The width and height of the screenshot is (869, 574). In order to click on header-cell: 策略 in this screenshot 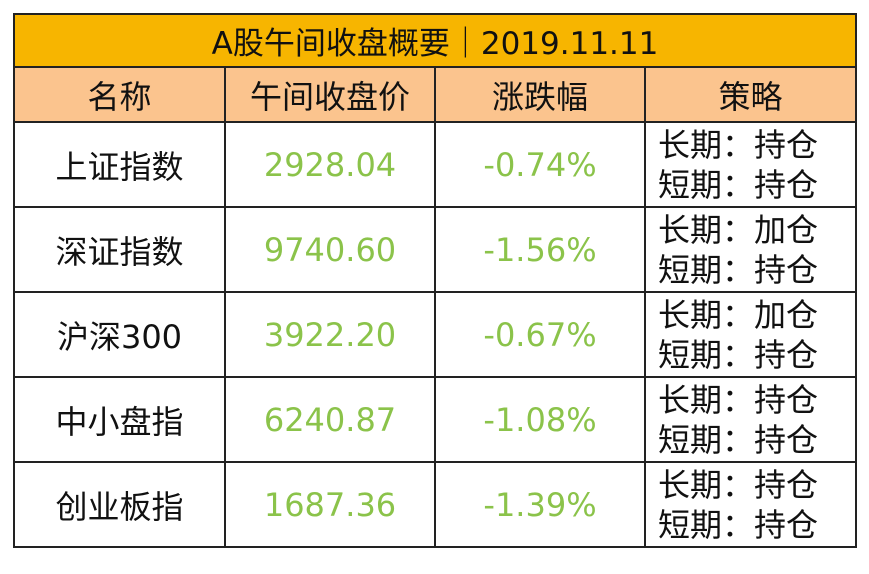, I will do `click(750, 94)`.